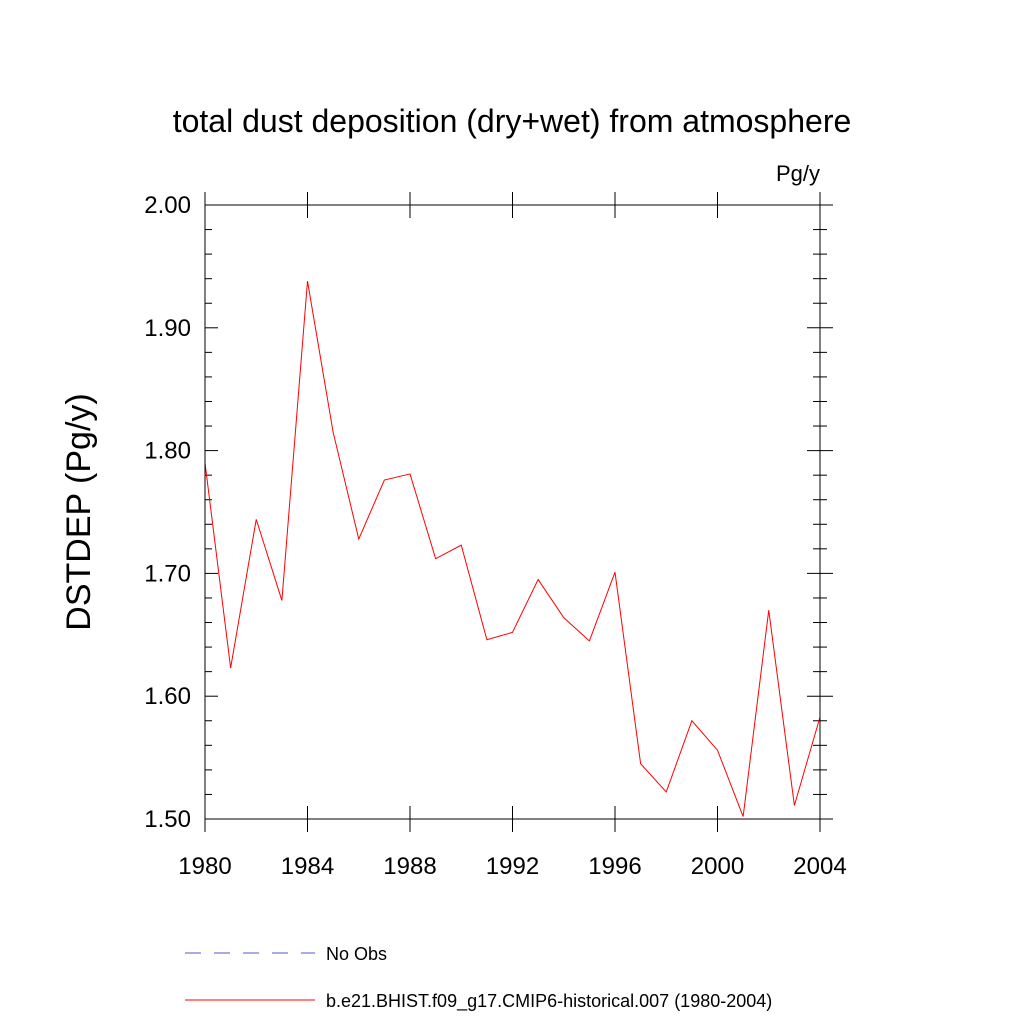  What do you see at coordinates (167, 451) in the screenshot?
I see `y-tick-label: 1.80` at bounding box center [167, 451].